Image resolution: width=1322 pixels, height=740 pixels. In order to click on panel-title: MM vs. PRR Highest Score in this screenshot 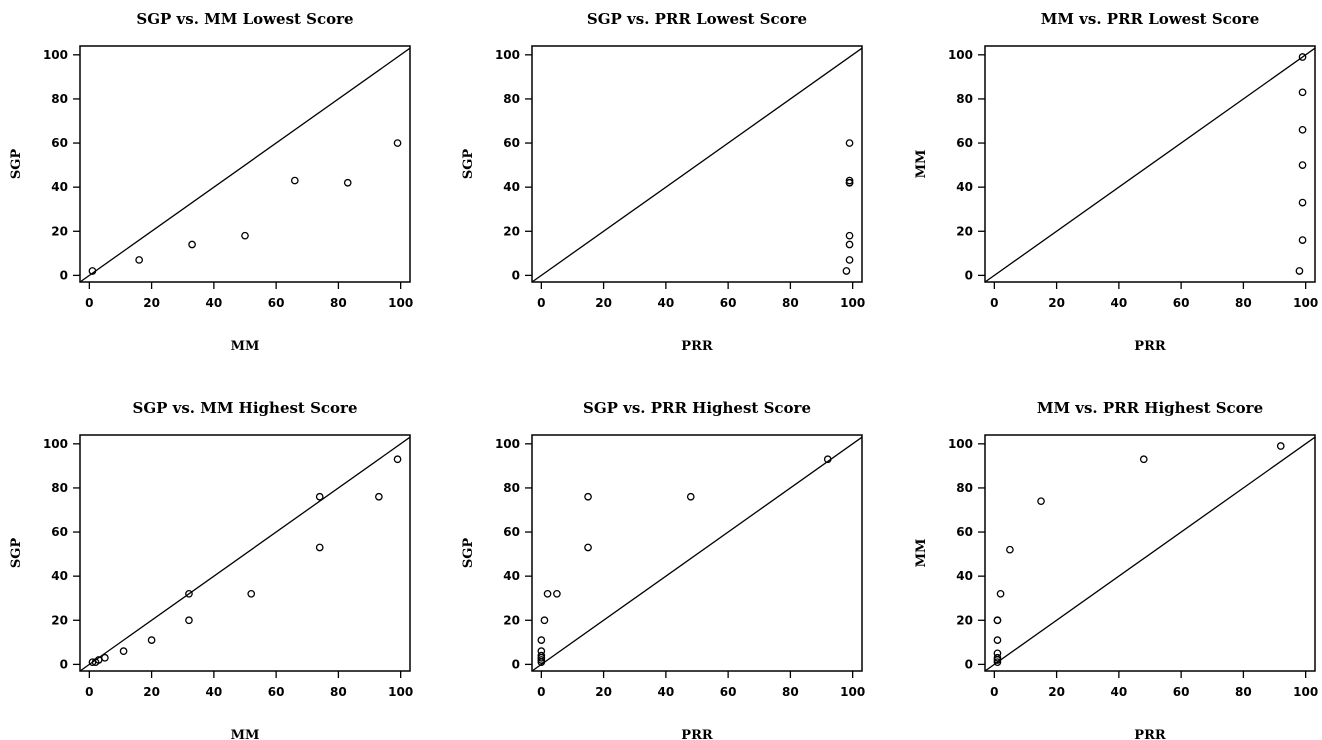, I will do `click(1150, 408)`.